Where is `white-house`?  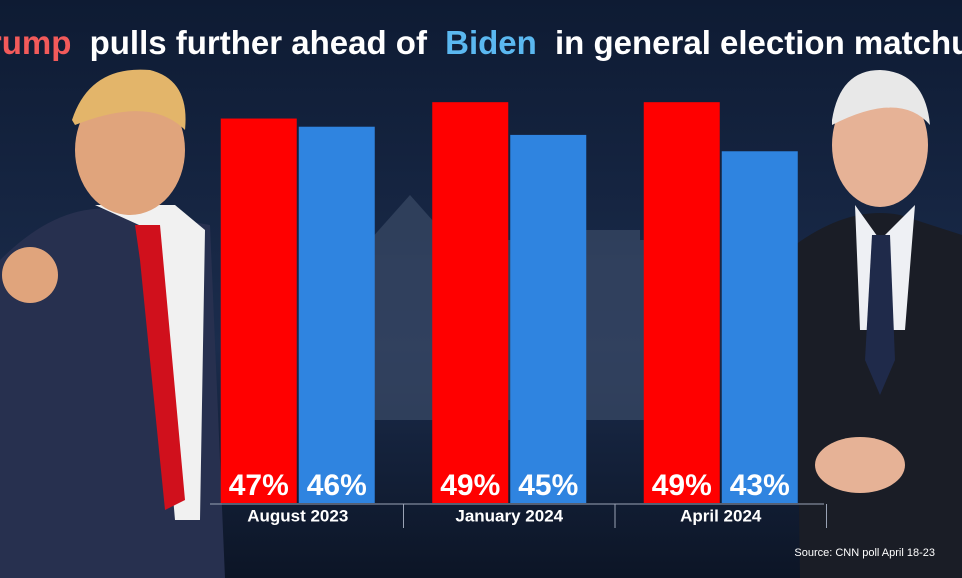 white-house is located at coordinates (510, 307).